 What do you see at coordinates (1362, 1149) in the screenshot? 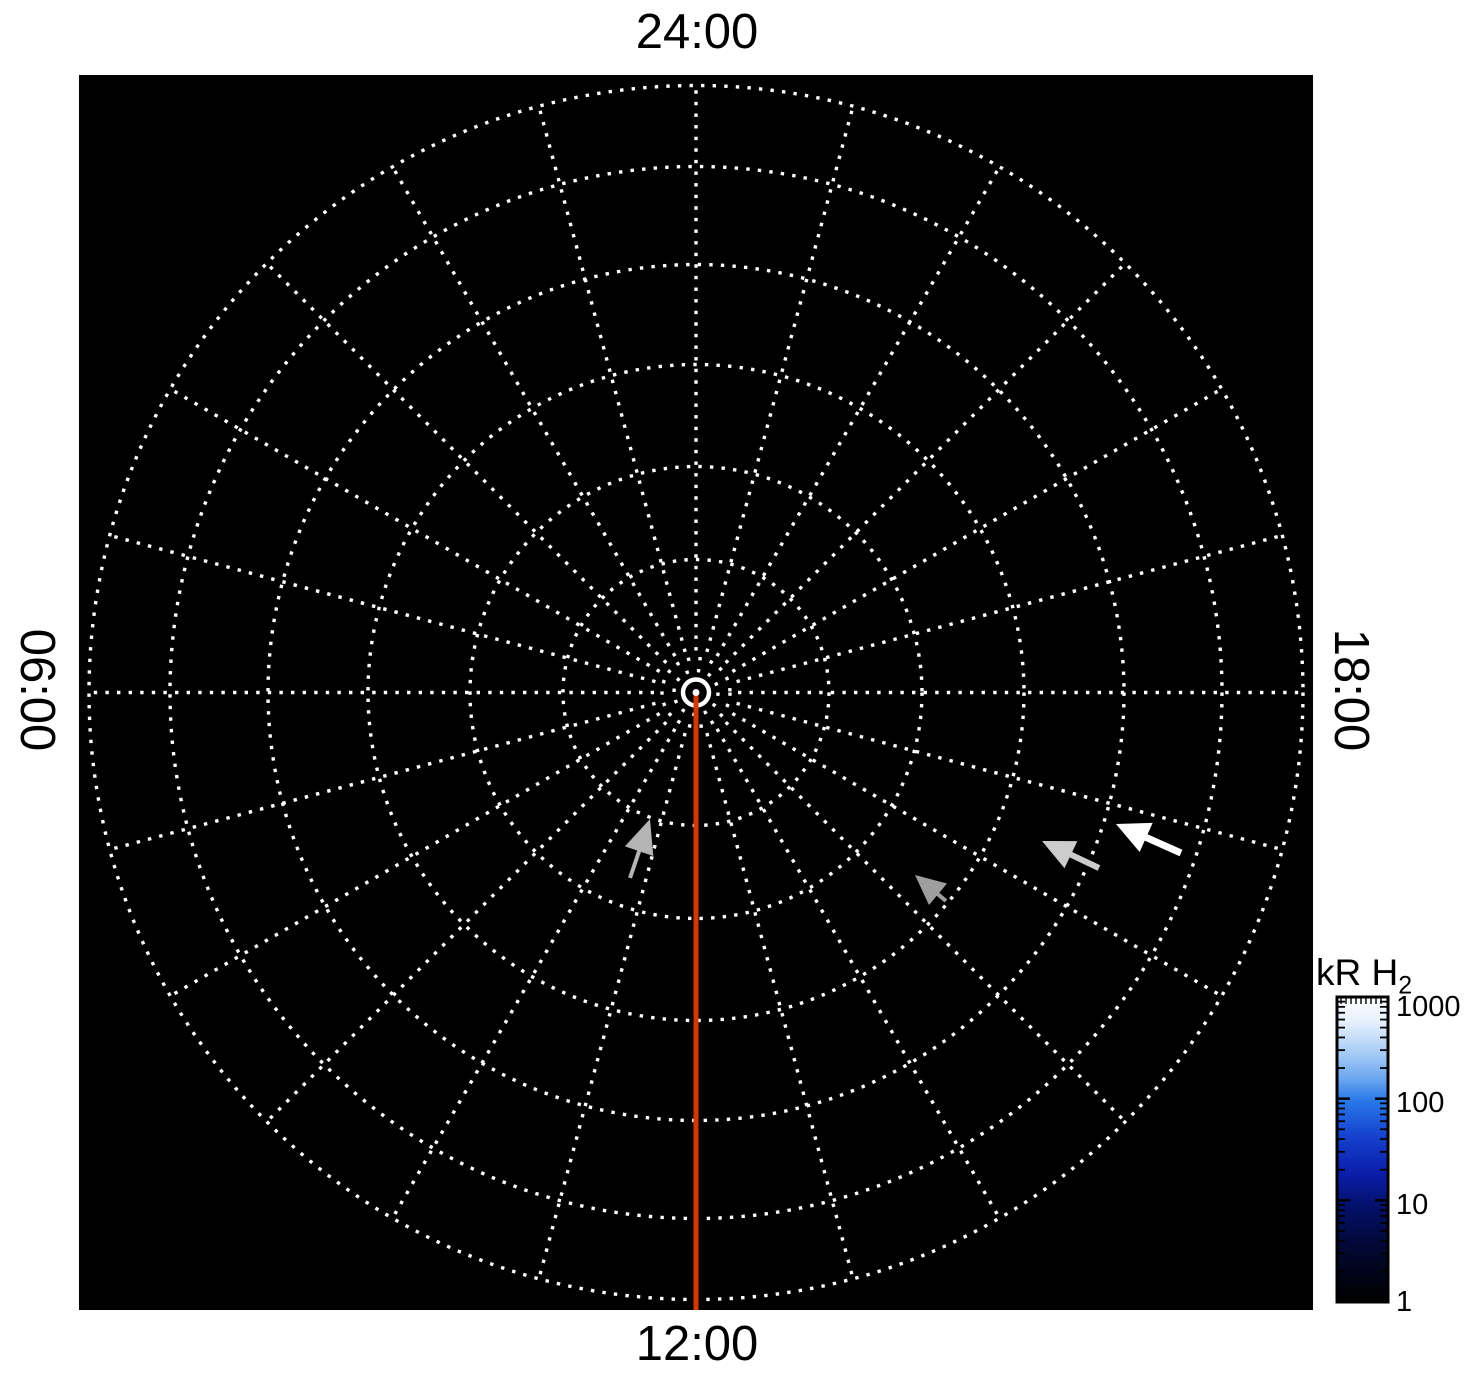
I see `colorbar-bar` at bounding box center [1362, 1149].